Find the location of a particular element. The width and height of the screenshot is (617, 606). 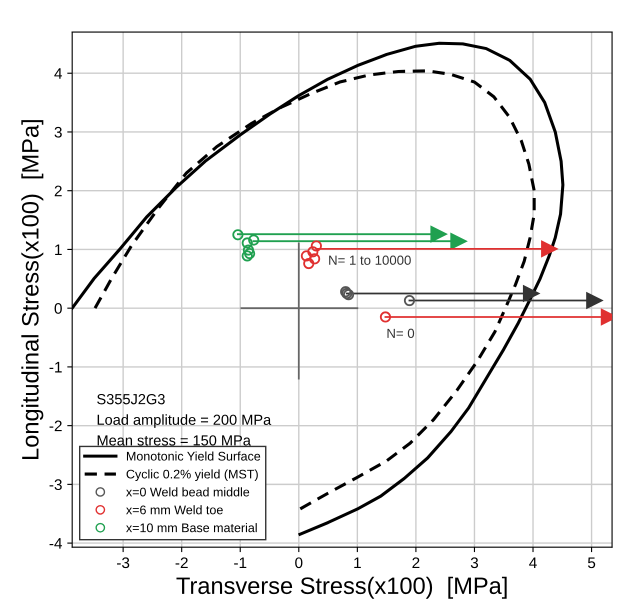

y-tick-label: -1 is located at coordinates (56, 367).